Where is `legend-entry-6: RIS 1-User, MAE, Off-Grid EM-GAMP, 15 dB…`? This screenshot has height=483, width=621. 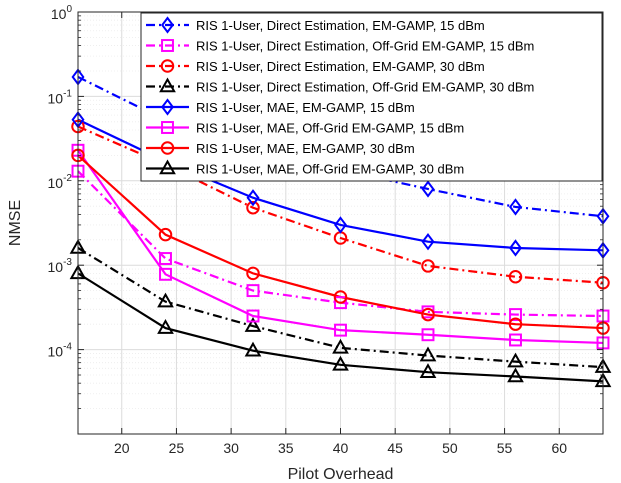
legend-entry-6: RIS 1-User, MAE, Off-Grid EM-GAMP, 15 dB… is located at coordinates (330, 128).